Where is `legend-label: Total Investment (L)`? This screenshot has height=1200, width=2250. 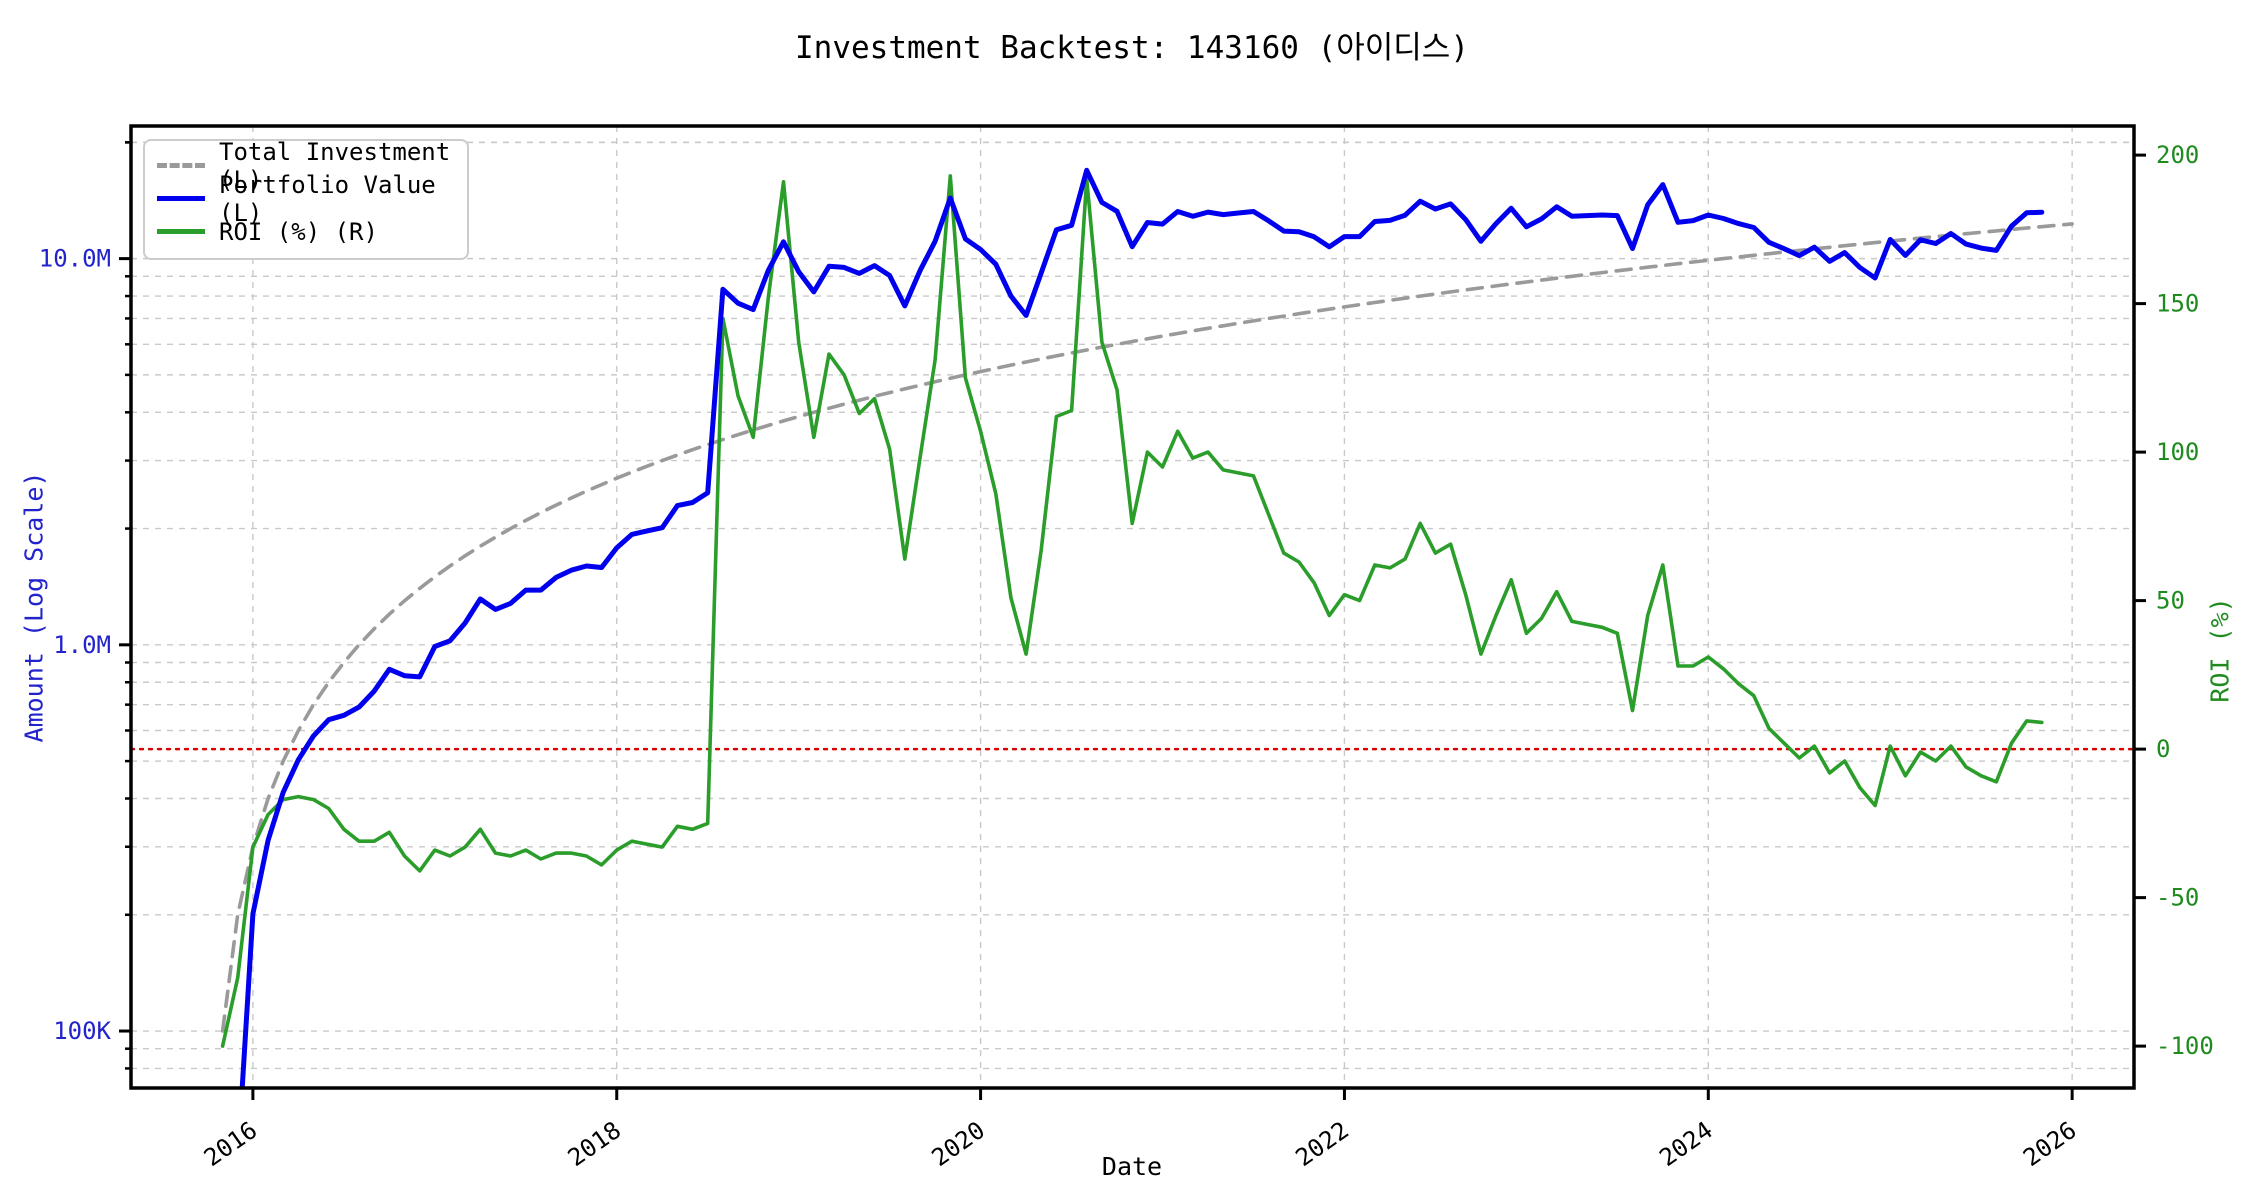 legend-label: Total Investment (L) is located at coordinates (335, 165).